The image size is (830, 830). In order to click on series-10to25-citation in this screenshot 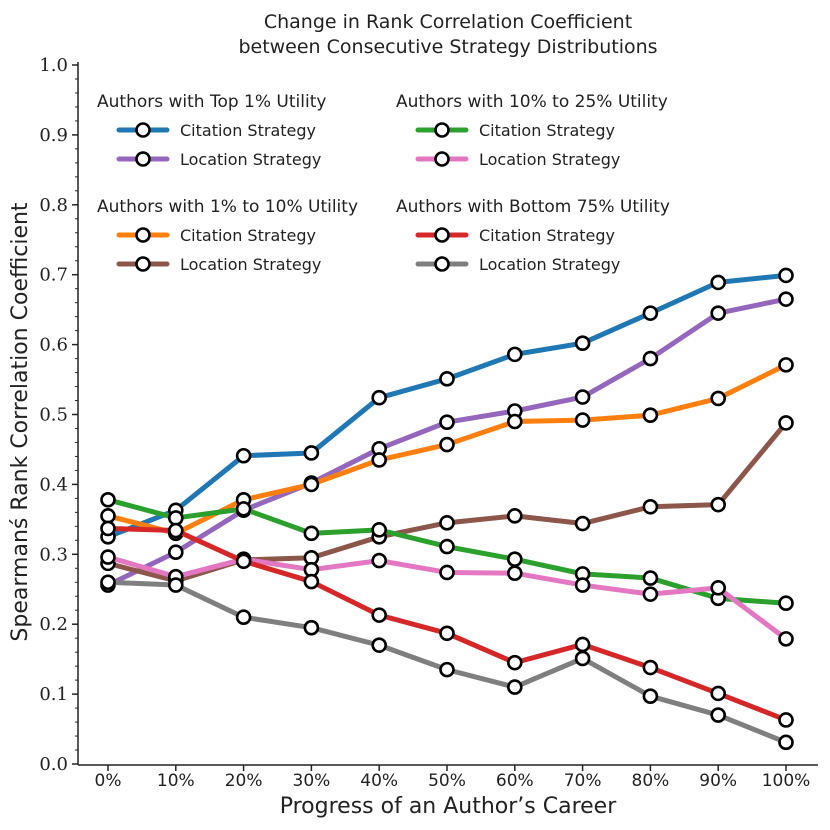, I will do `click(447, 551)`.